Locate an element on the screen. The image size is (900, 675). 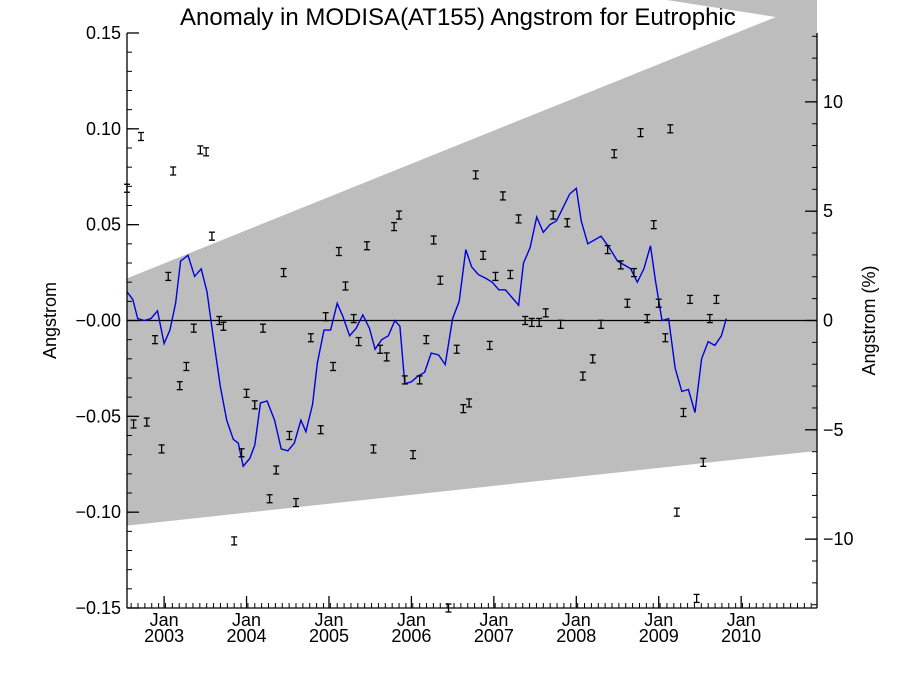
y-axis-label-right: Angstrom (%) is located at coordinates (869, 320).